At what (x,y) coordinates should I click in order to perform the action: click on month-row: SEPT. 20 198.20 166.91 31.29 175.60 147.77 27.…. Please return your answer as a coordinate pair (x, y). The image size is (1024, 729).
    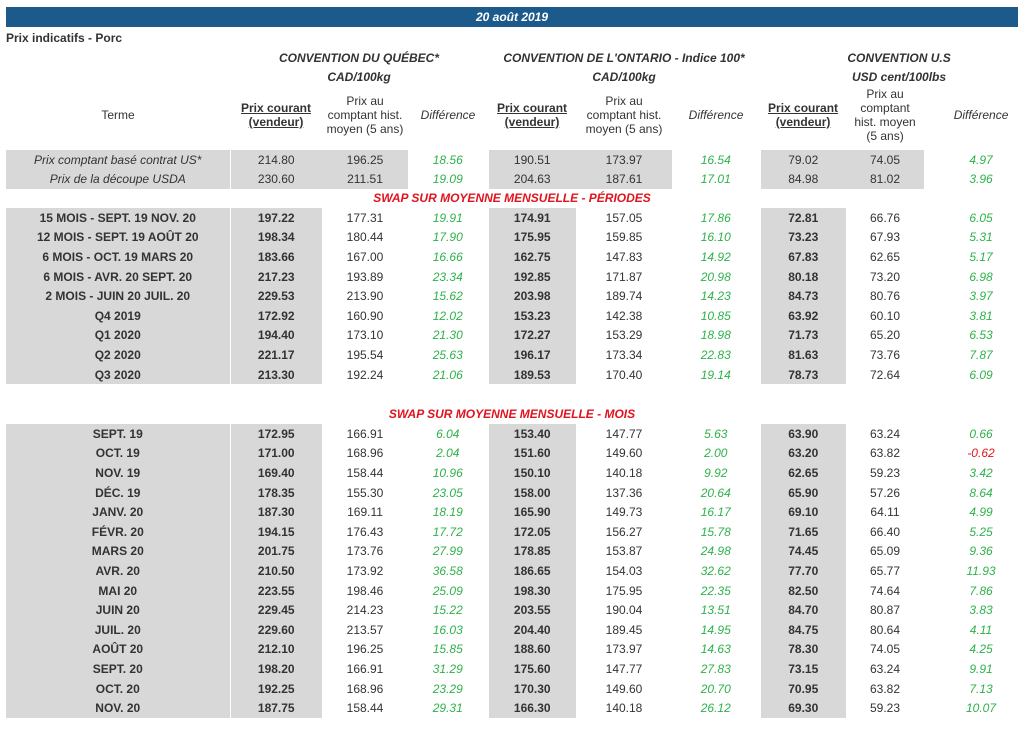
    Looking at the image, I should click on (515, 669).